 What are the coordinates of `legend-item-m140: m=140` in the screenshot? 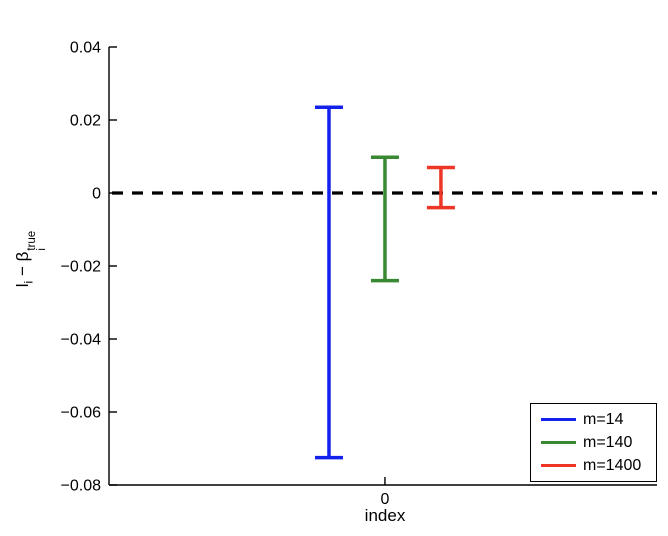 It's located at (598, 442).